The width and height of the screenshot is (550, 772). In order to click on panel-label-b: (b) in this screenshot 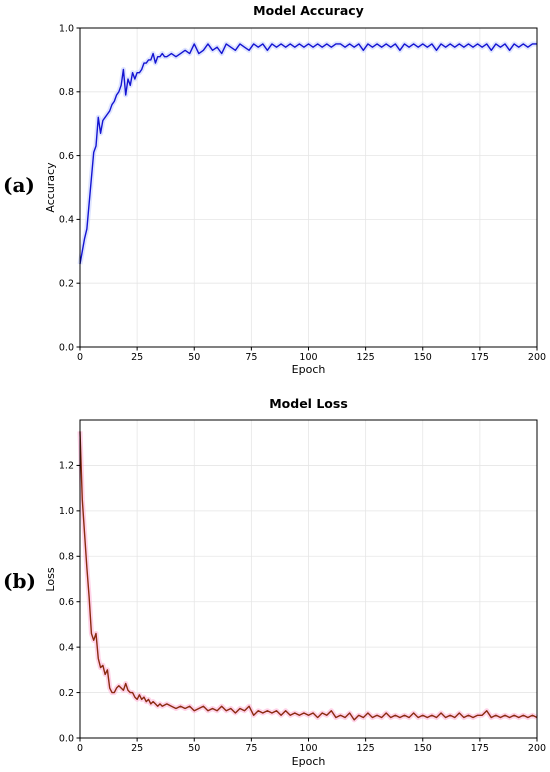, I will do `click(19, 581)`.